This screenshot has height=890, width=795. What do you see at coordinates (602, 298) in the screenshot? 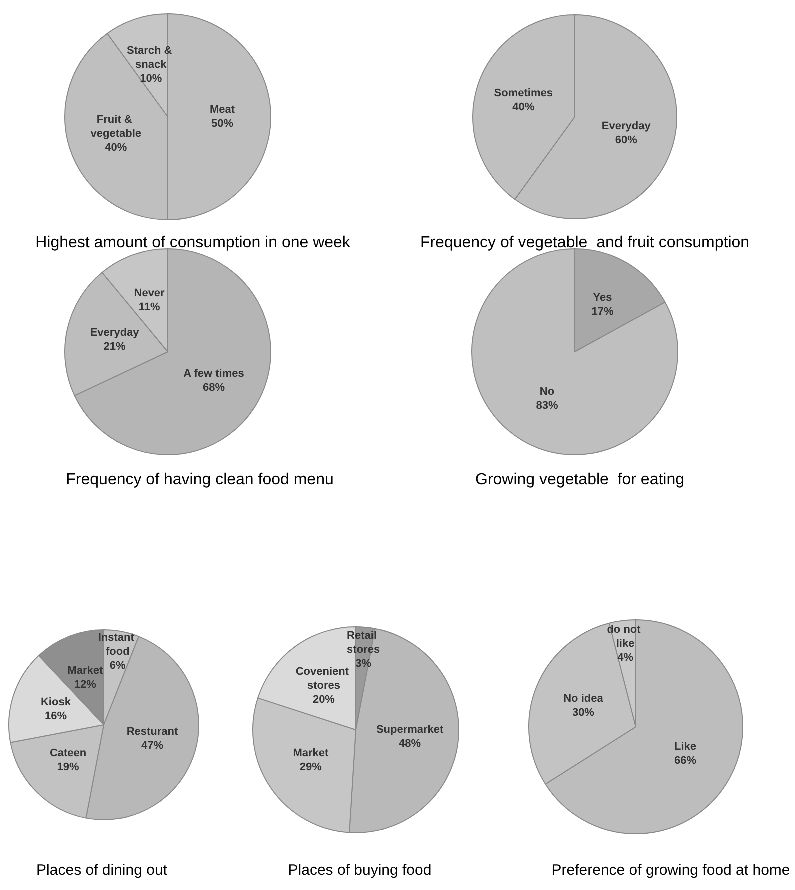
I see `slice-label: Yes` at bounding box center [602, 298].